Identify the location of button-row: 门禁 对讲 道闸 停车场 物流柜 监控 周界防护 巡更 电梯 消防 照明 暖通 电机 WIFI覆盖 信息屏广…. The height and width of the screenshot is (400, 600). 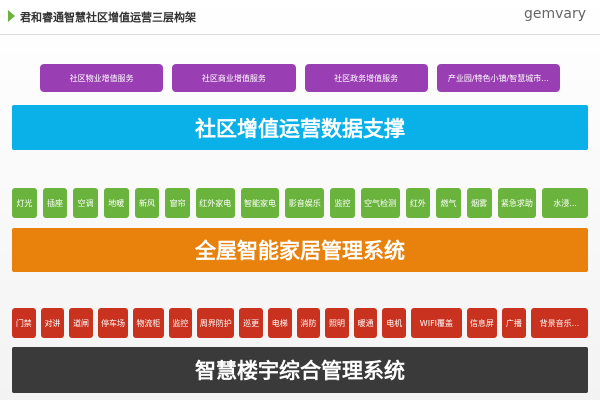
(300, 323).